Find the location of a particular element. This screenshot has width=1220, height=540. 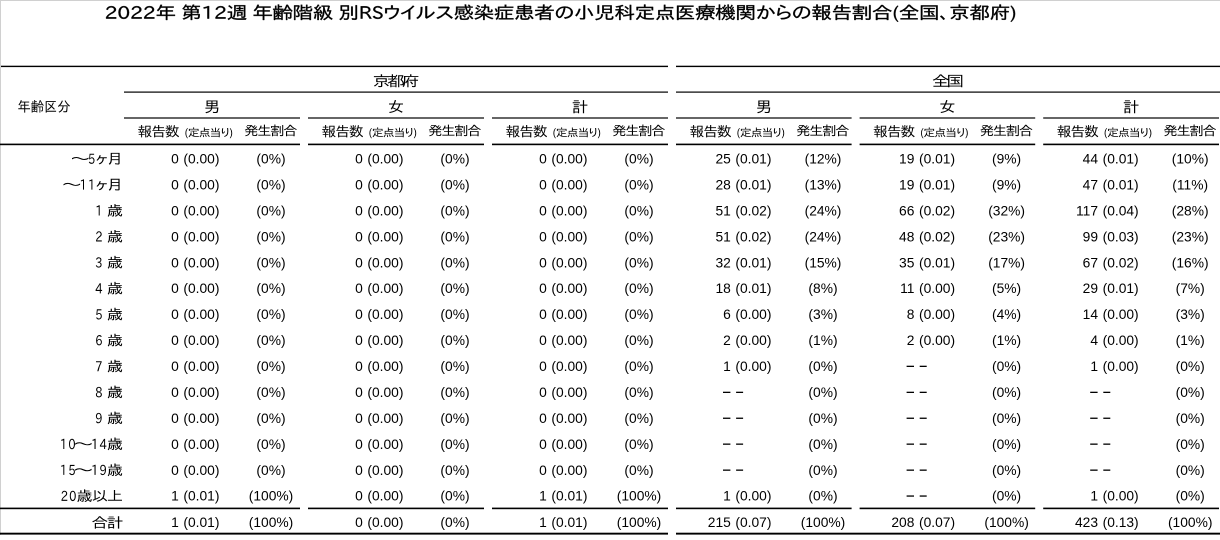

svg-text: (15%) is located at coordinates (823, 262).